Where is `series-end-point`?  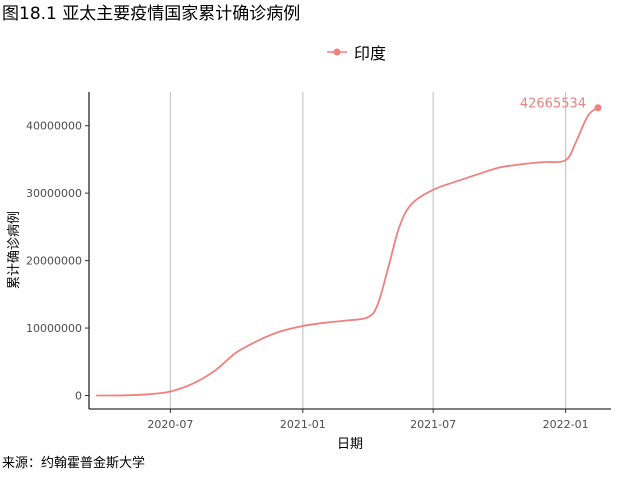
series-end-point is located at coordinates (598, 108).